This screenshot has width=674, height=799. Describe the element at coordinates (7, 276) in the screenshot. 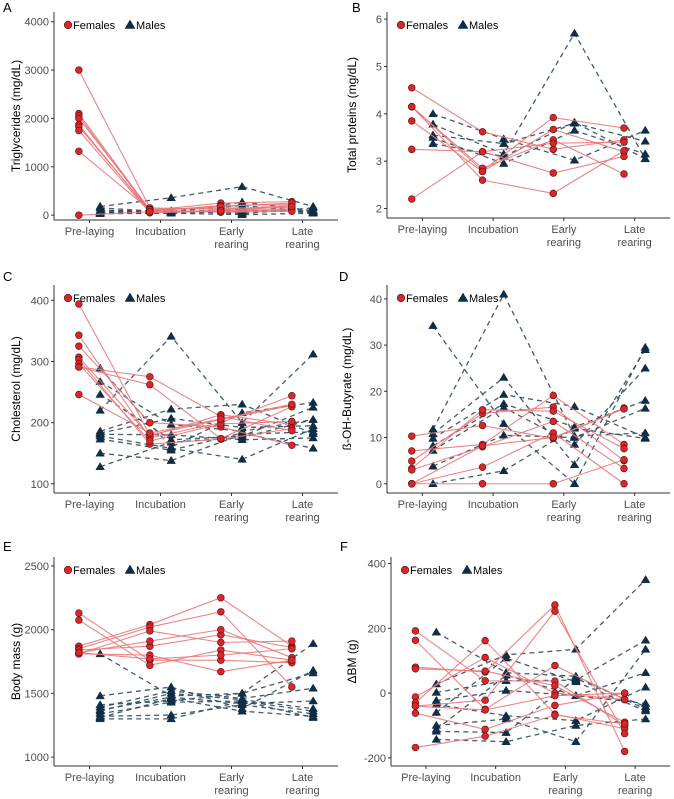

I see `panel-letter: C` at that location.